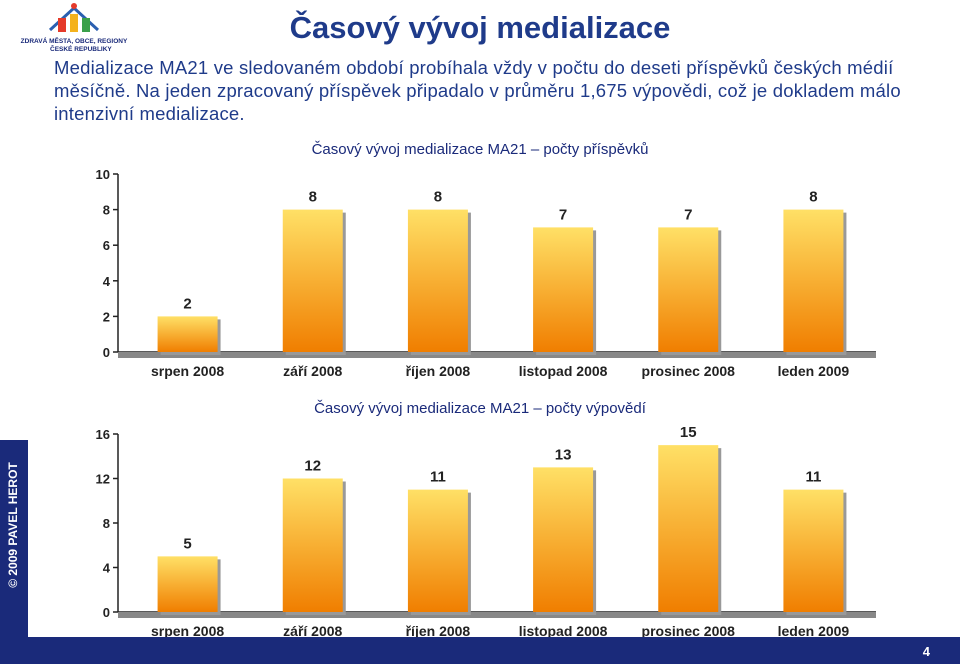  What do you see at coordinates (74, 40) in the screenshot?
I see `logo-line-1: ZDRAVÁ MĚSTA, OBCE, REGIONY` at bounding box center [74, 40].